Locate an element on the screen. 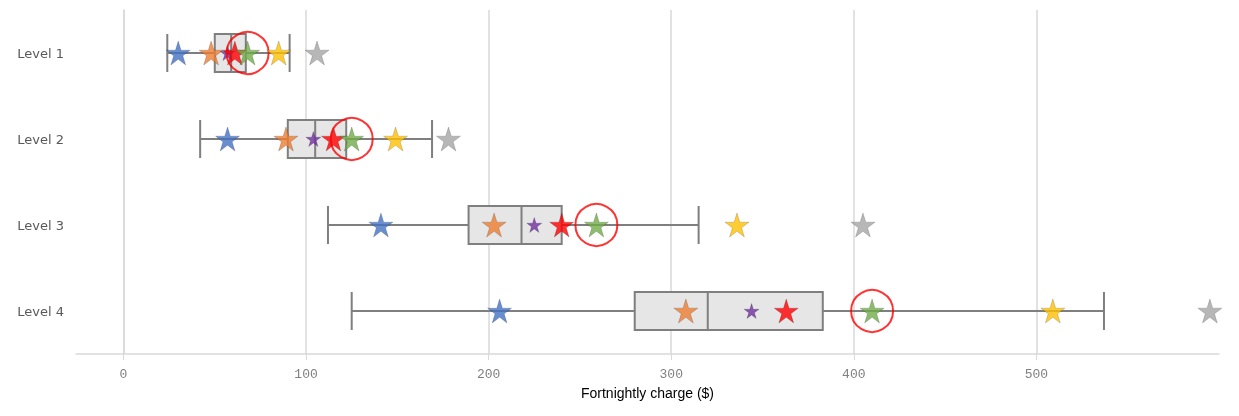 Image resolution: width=1239 pixels, height=416 pixels. x-tick-label: 400 is located at coordinates (854, 374).